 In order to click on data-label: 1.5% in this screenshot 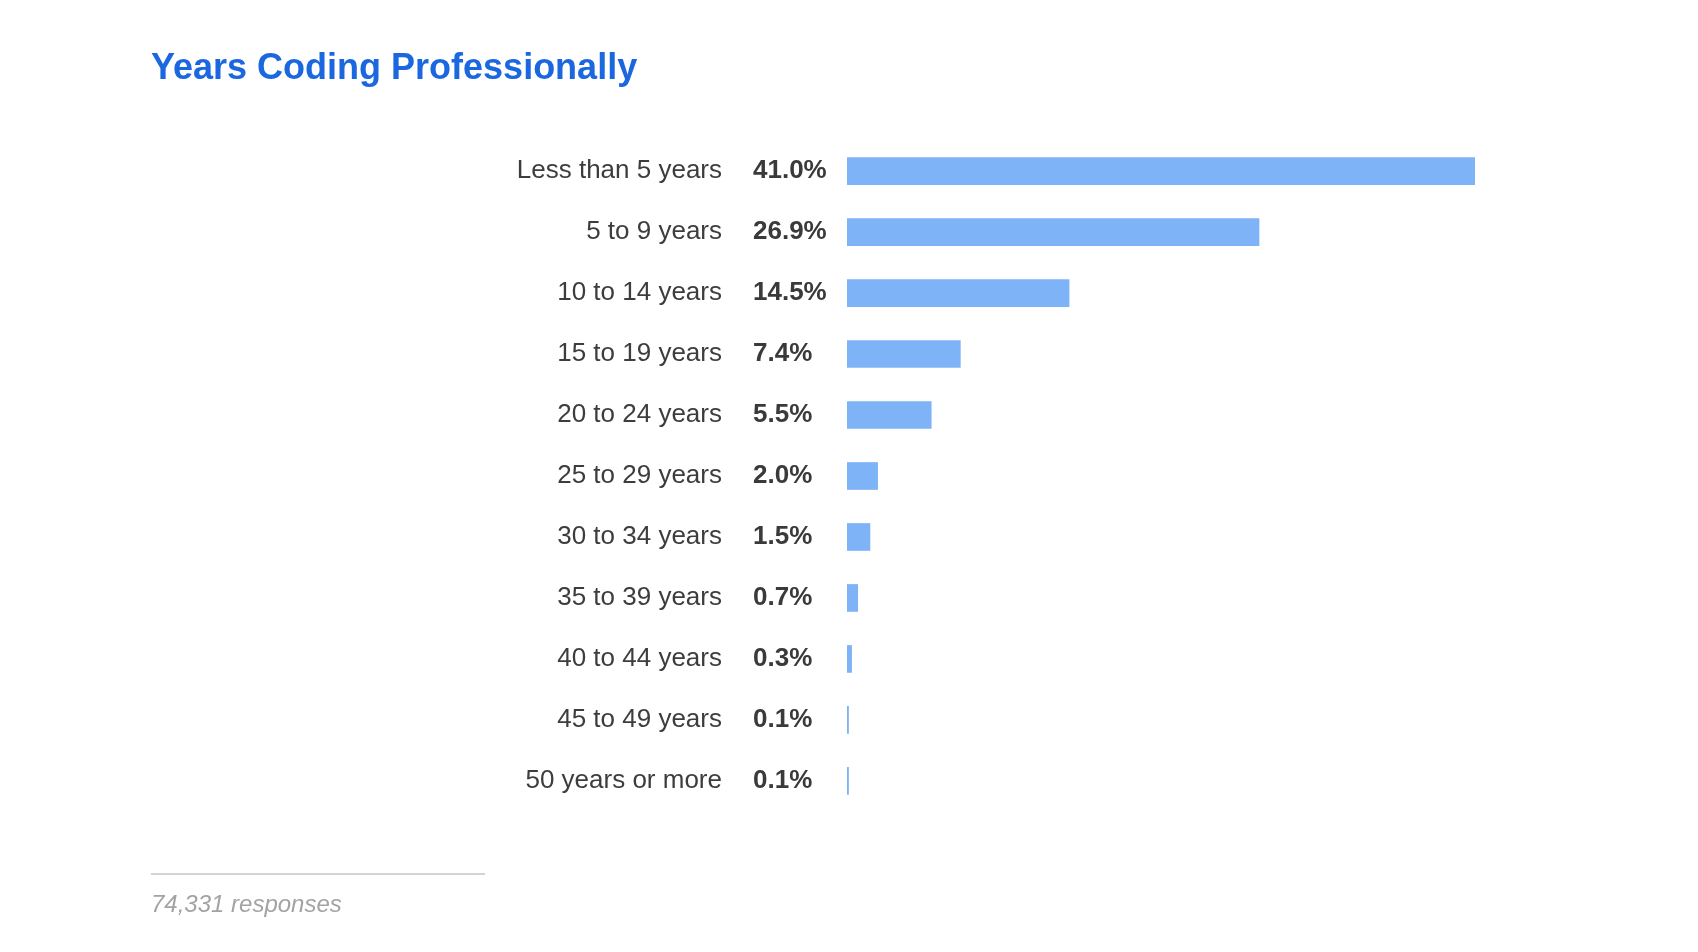, I will do `click(783, 535)`.